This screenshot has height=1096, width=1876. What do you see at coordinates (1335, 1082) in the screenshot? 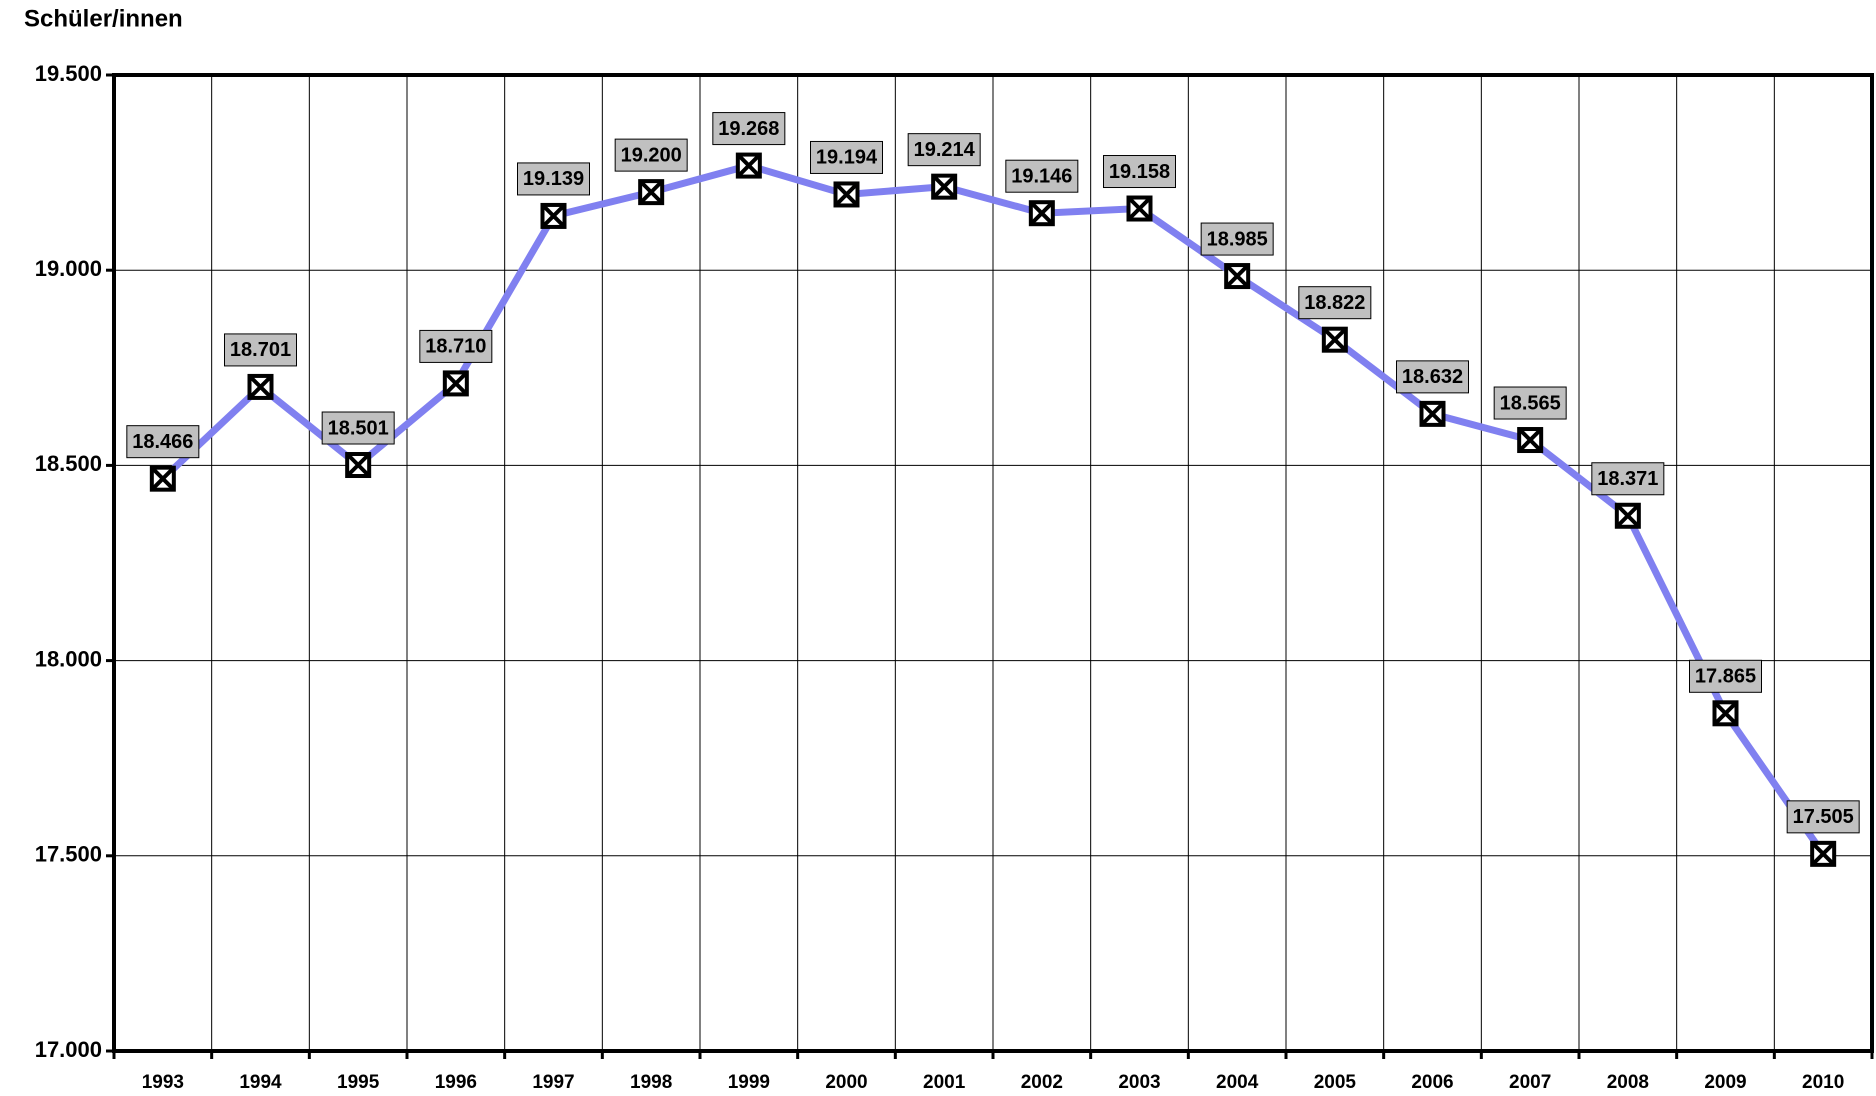
I see `x-tick-label: 2005` at bounding box center [1335, 1082].